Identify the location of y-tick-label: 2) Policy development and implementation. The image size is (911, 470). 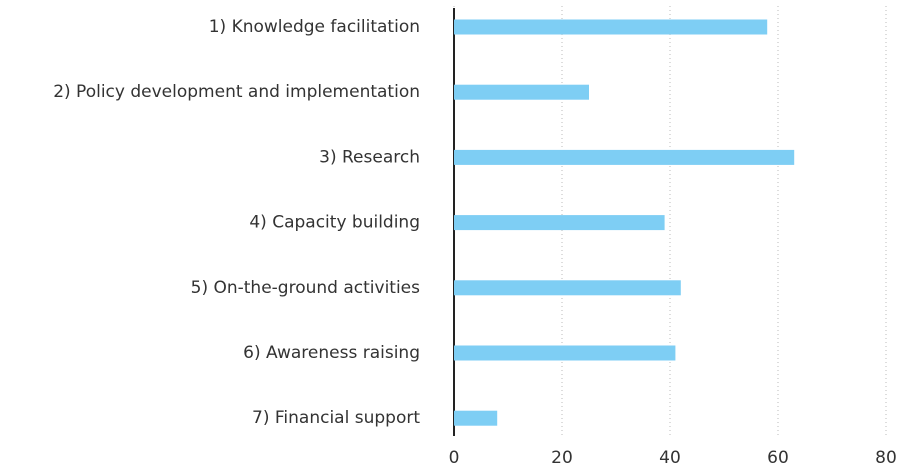
(236, 92).